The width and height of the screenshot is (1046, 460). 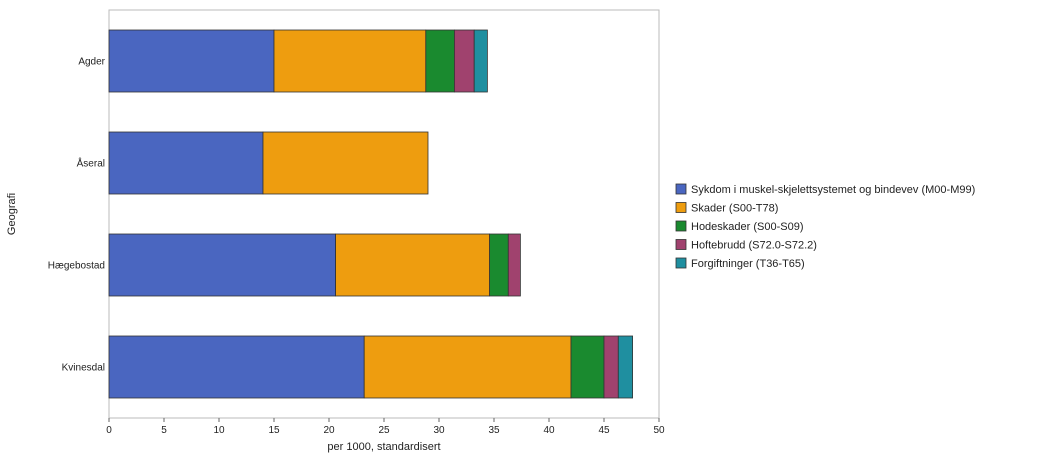 I want to click on legend-label: Hoftebrudd (S72.0-S72.2), so click(x=754, y=246).